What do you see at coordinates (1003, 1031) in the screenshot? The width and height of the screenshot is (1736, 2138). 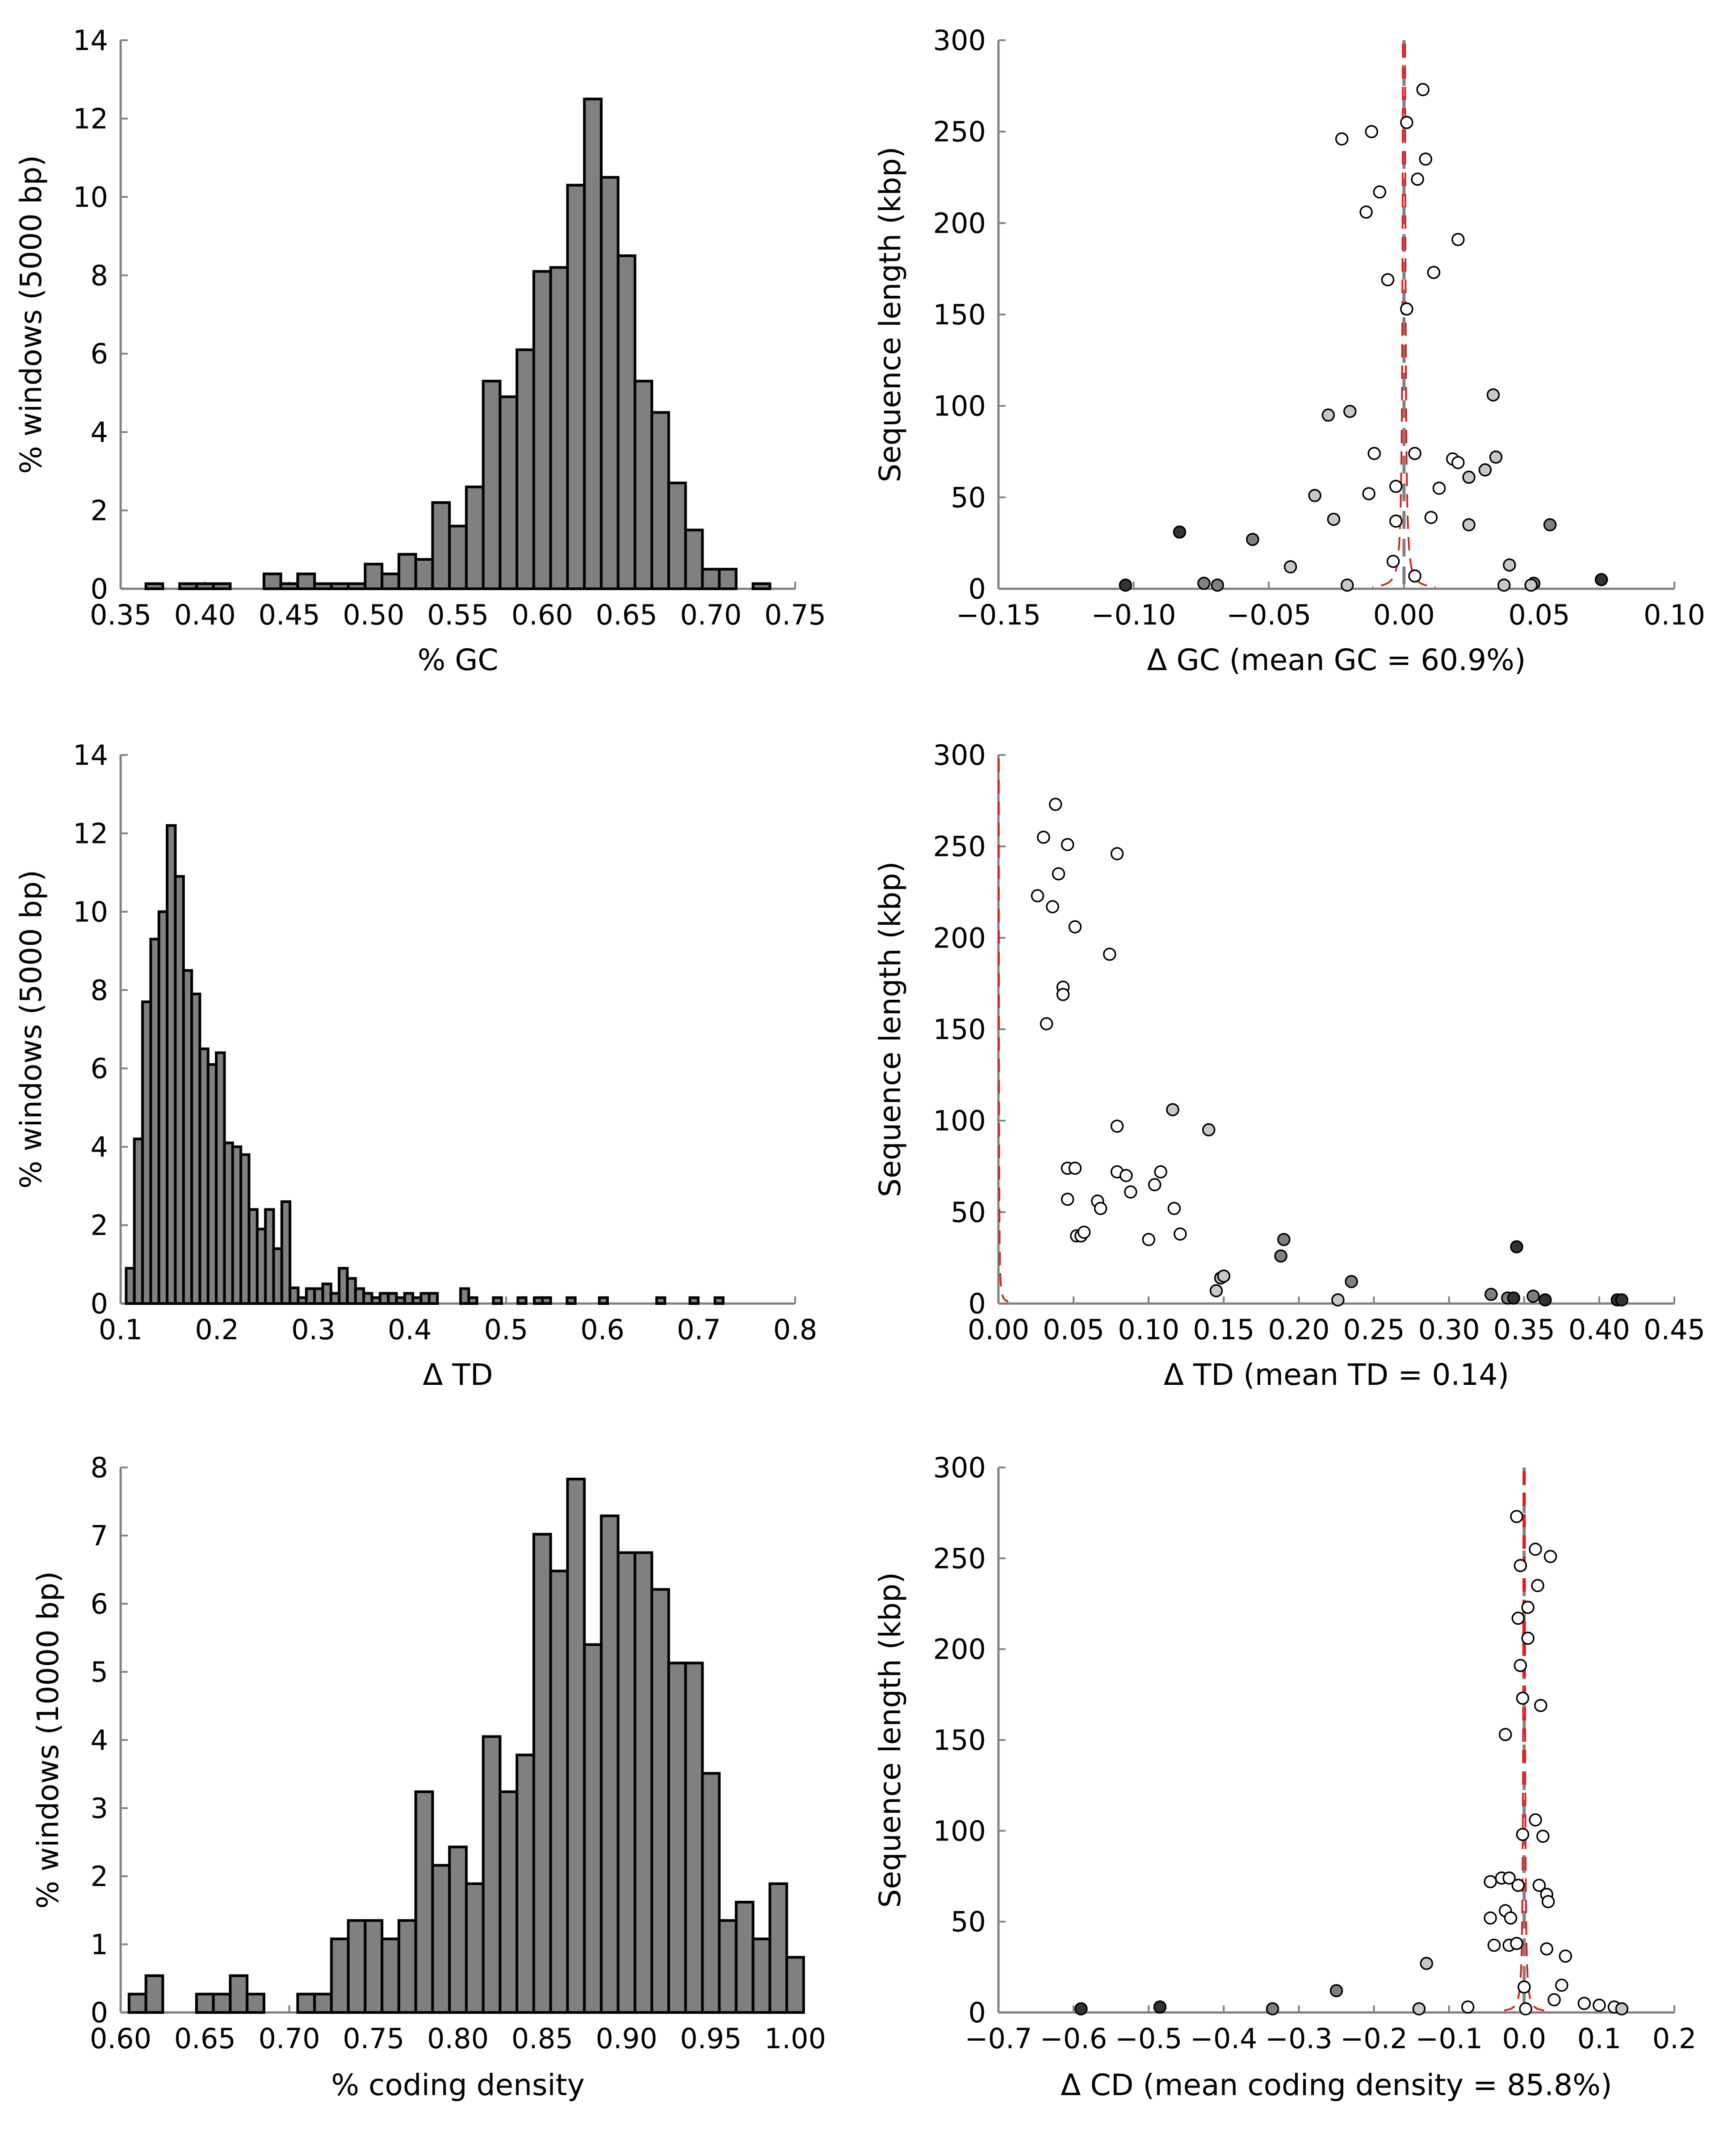 I see `threshold-curve` at bounding box center [1003, 1031].